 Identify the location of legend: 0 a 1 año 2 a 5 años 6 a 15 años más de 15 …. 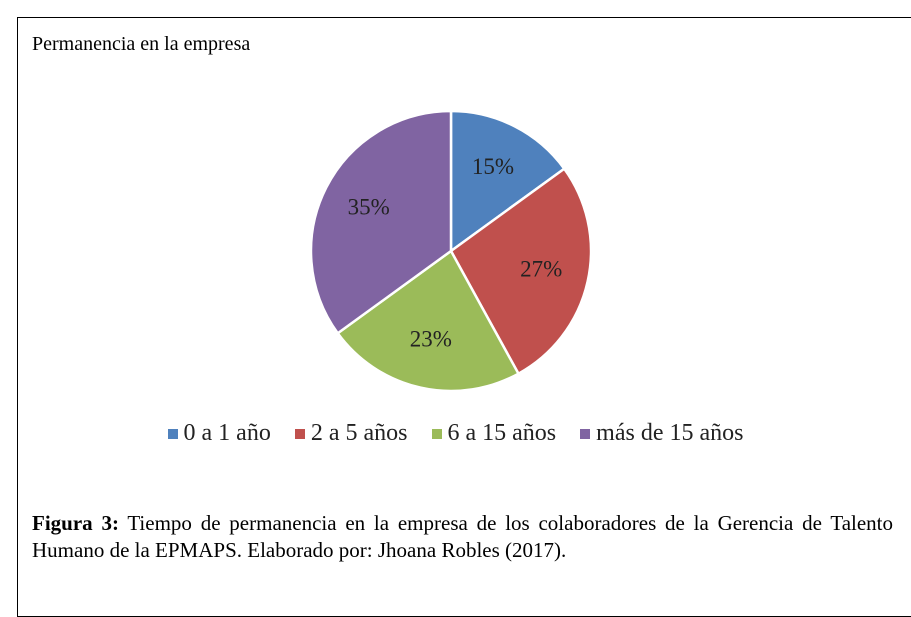
(455, 433).